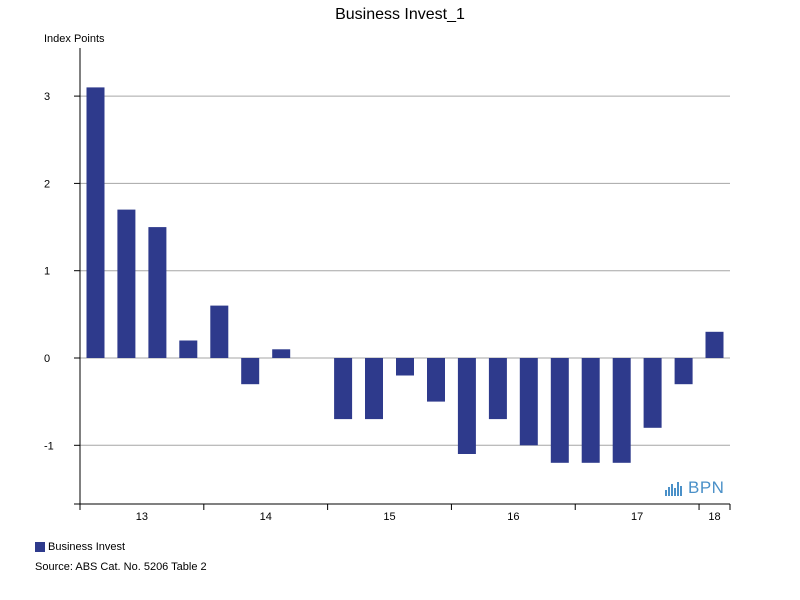 The width and height of the screenshot is (800, 600). I want to click on bpn-logo-text: BPN, so click(706, 487).